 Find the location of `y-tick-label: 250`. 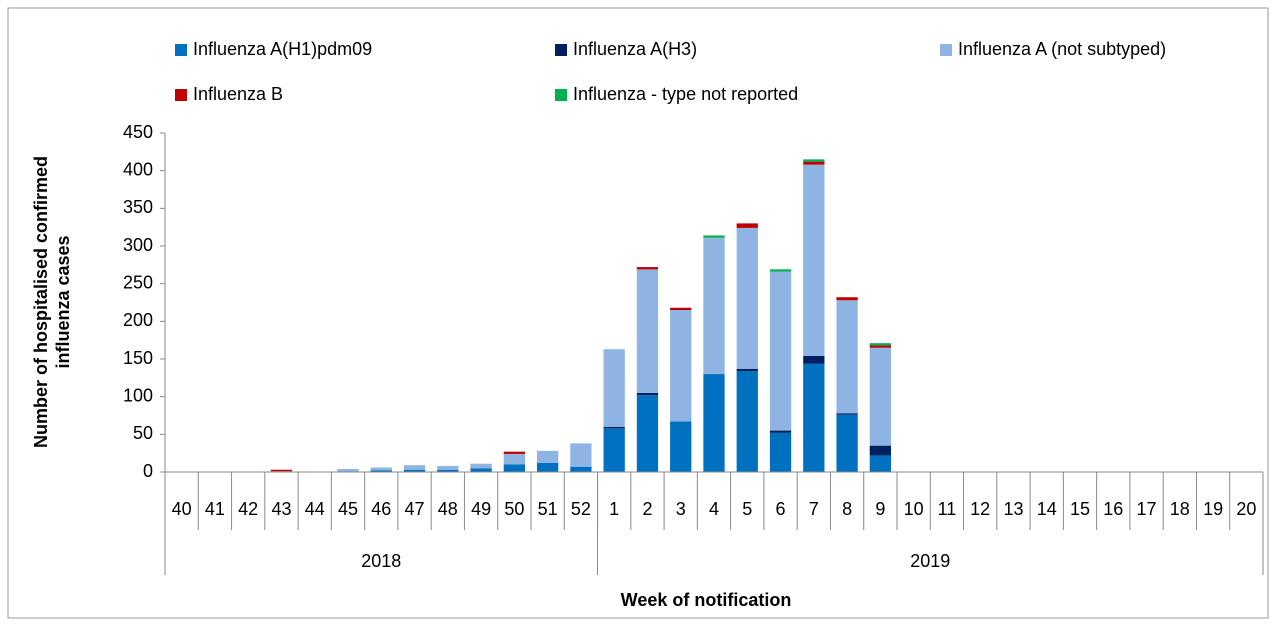

y-tick-label: 250 is located at coordinates (138, 282).